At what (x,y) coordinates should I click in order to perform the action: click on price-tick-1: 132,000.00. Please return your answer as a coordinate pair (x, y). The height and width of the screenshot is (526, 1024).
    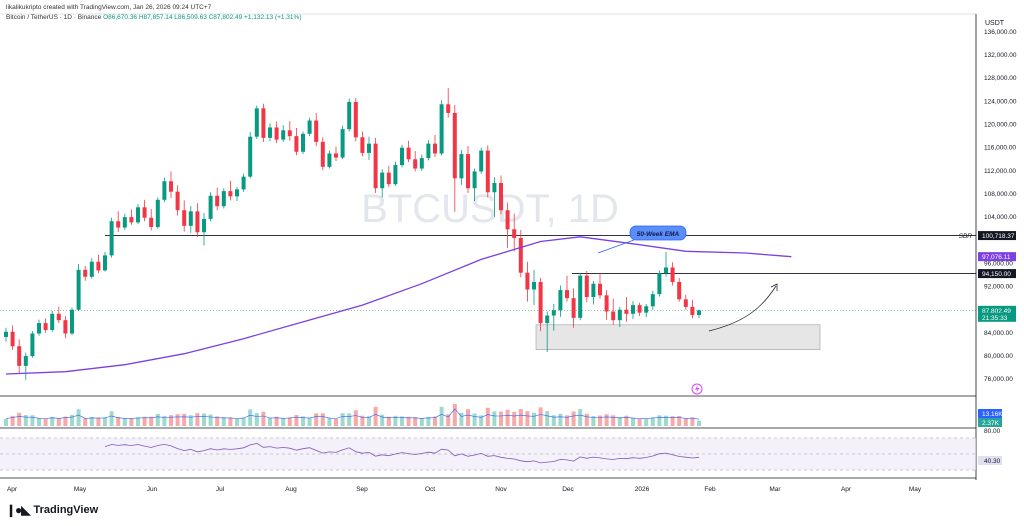
    Looking at the image, I should click on (1000, 55).